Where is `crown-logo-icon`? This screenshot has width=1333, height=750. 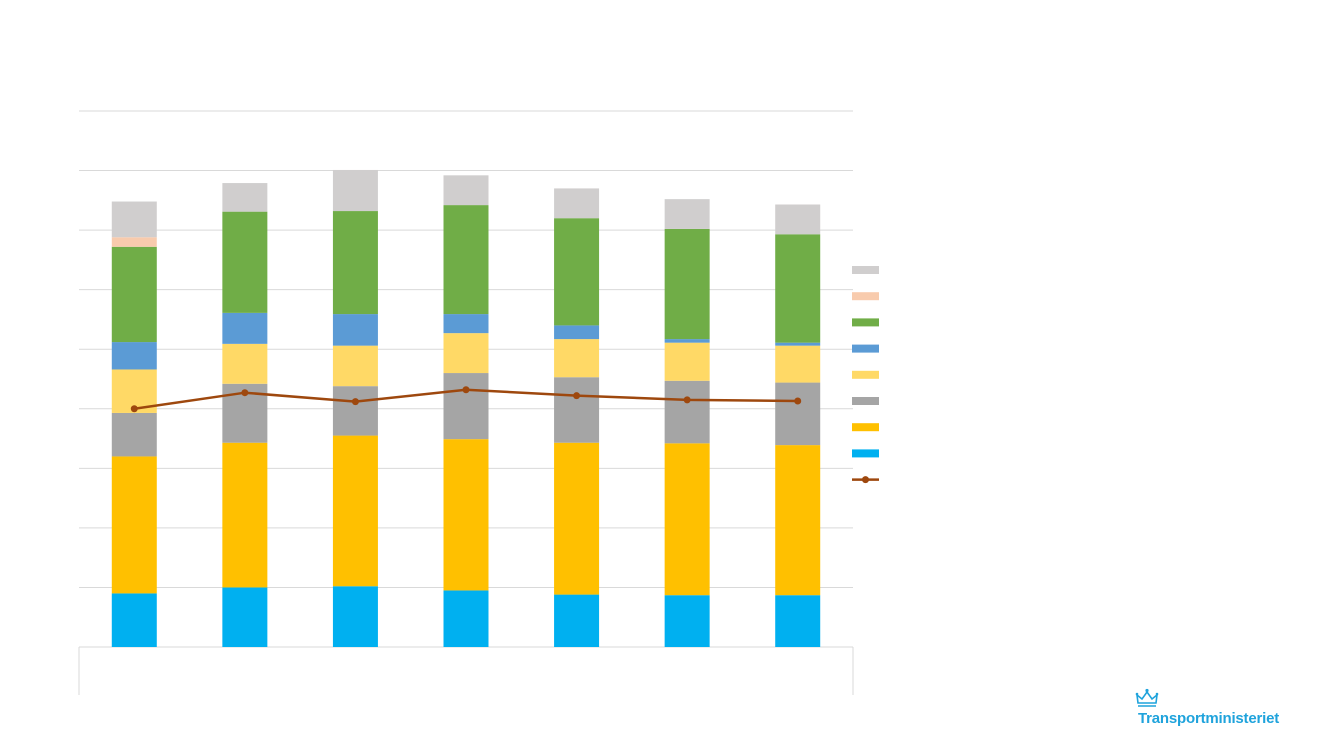 crown-logo-icon is located at coordinates (1147, 698).